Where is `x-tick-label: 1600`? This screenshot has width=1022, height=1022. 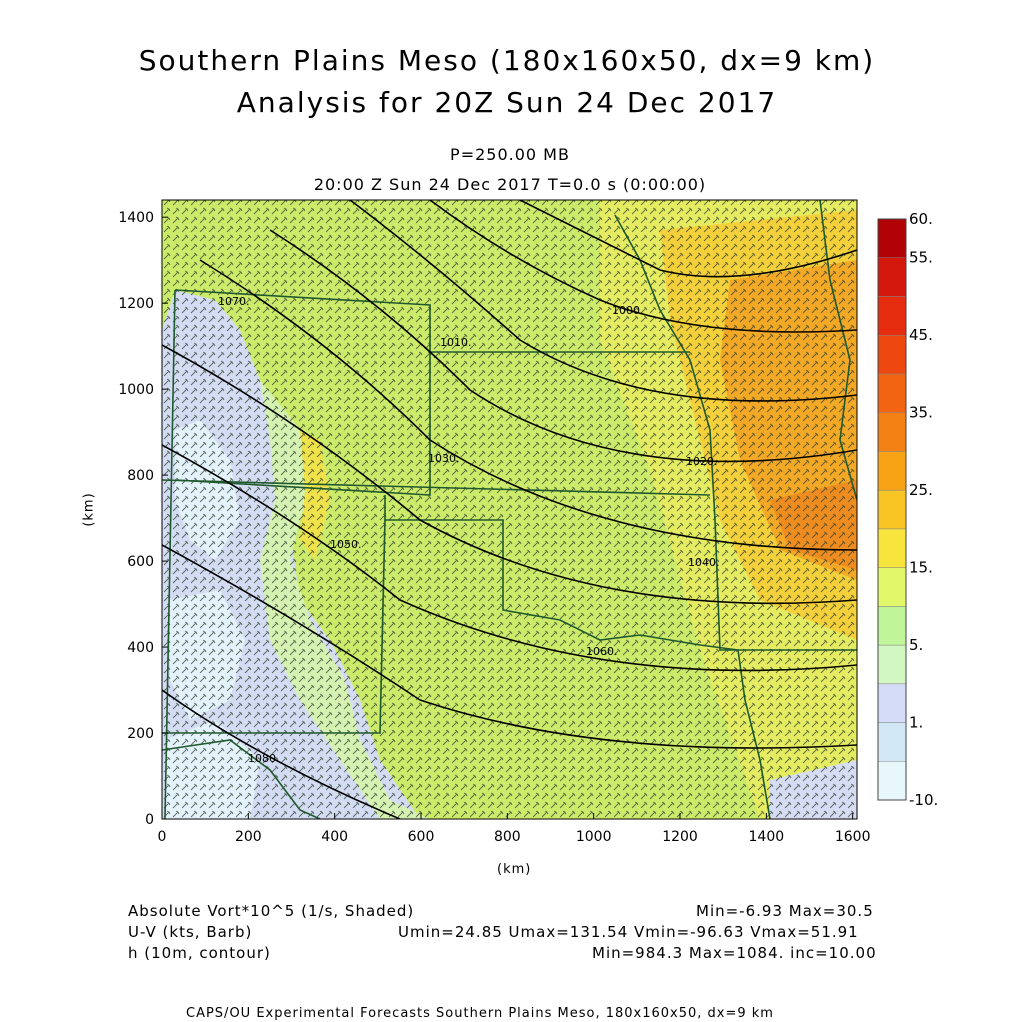 x-tick-label: 1600 is located at coordinates (853, 837).